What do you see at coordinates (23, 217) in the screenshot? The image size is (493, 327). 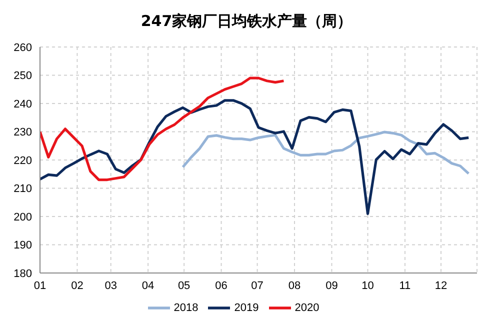 I see `y-tick-label: 200` at bounding box center [23, 217].